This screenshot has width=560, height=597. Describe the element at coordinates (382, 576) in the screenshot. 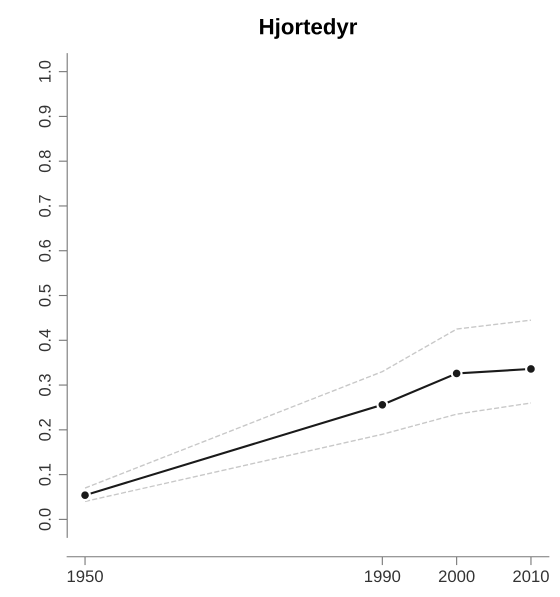

I see `x-tick-label: 1990` at that location.